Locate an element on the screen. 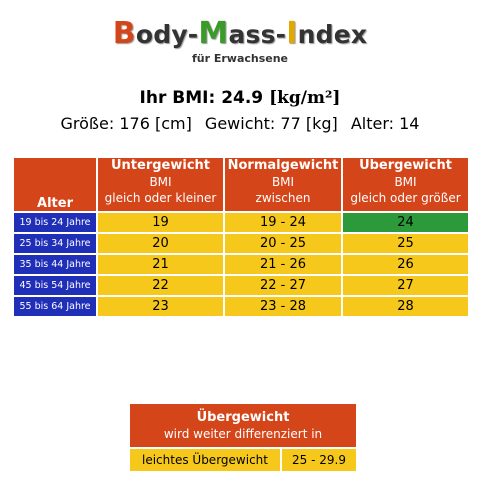 Image resolution: width=480 pixels, height=480 pixels. overweight-detail-header-row: Übergewicht wird weiter differenziert in is located at coordinates (243, 425).